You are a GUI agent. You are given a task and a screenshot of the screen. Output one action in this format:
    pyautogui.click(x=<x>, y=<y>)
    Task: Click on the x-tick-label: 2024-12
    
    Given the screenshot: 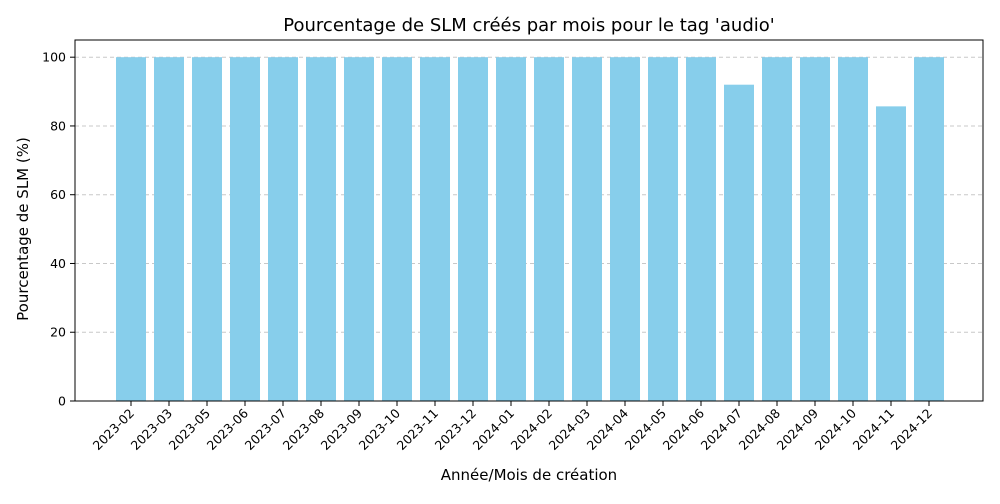 What is the action you would take?
    pyautogui.click(x=912, y=430)
    